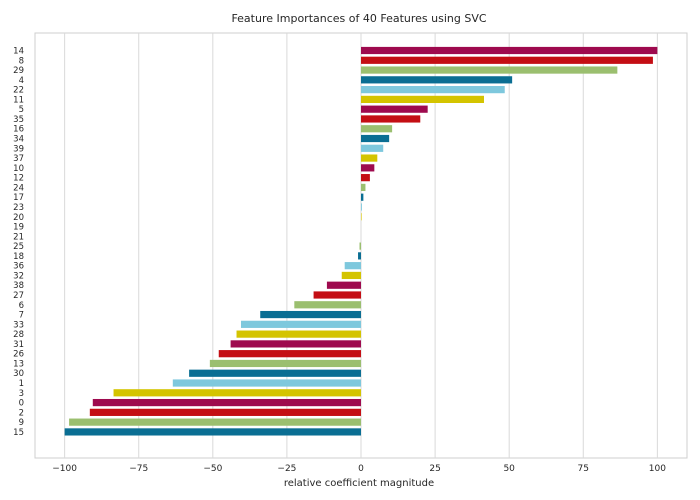 The image size is (700, 500). Describe the element at coordinates (21, 404) in the screenshot. I see `y-tick-label: 0` at that location.